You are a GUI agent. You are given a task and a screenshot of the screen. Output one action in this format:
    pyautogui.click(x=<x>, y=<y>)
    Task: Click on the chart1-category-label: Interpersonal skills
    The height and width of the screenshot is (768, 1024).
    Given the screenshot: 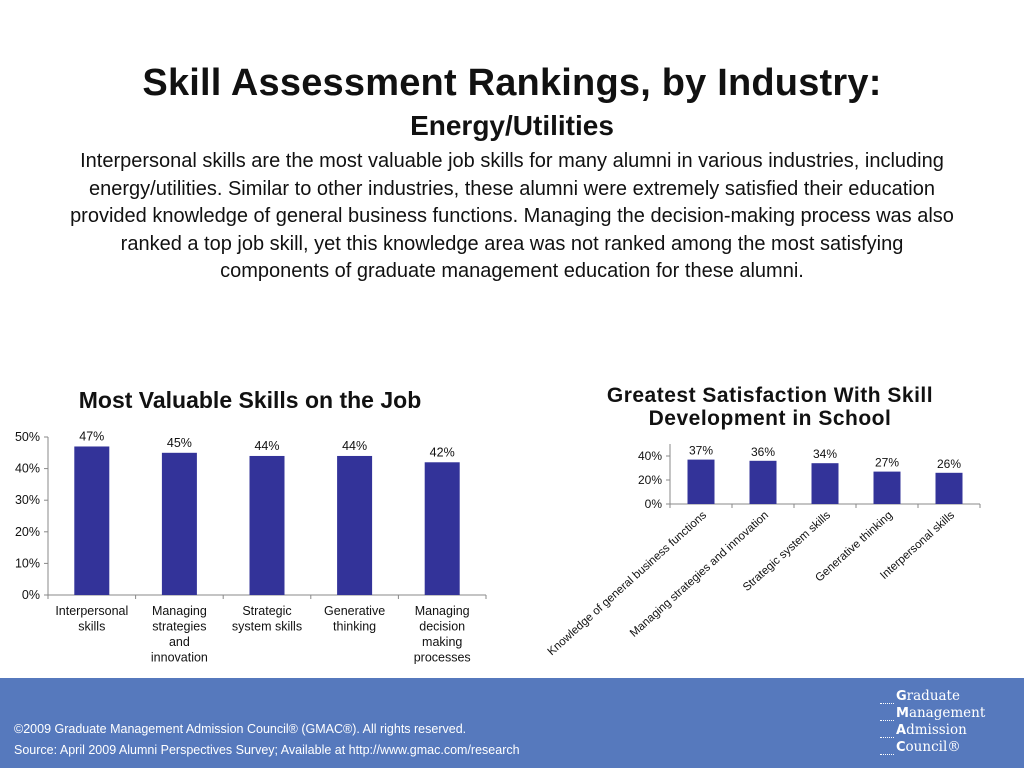 What is the action you would take?
    pyautogui.click(x=91, y=619)
    